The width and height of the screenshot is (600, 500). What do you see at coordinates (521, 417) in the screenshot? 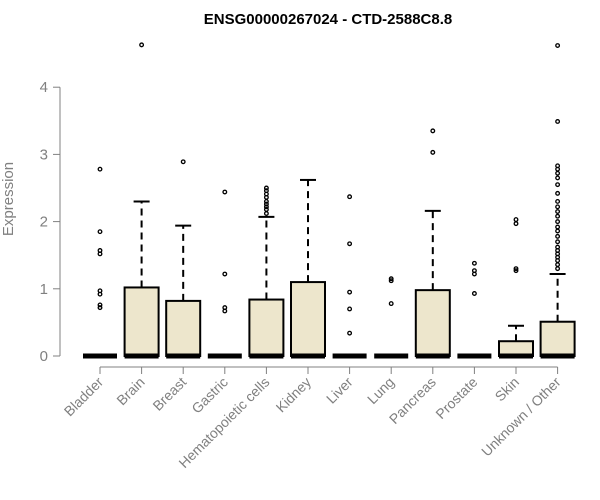
I see `x-tick-label: Unknown / Other` at bounding box center [521, 417].